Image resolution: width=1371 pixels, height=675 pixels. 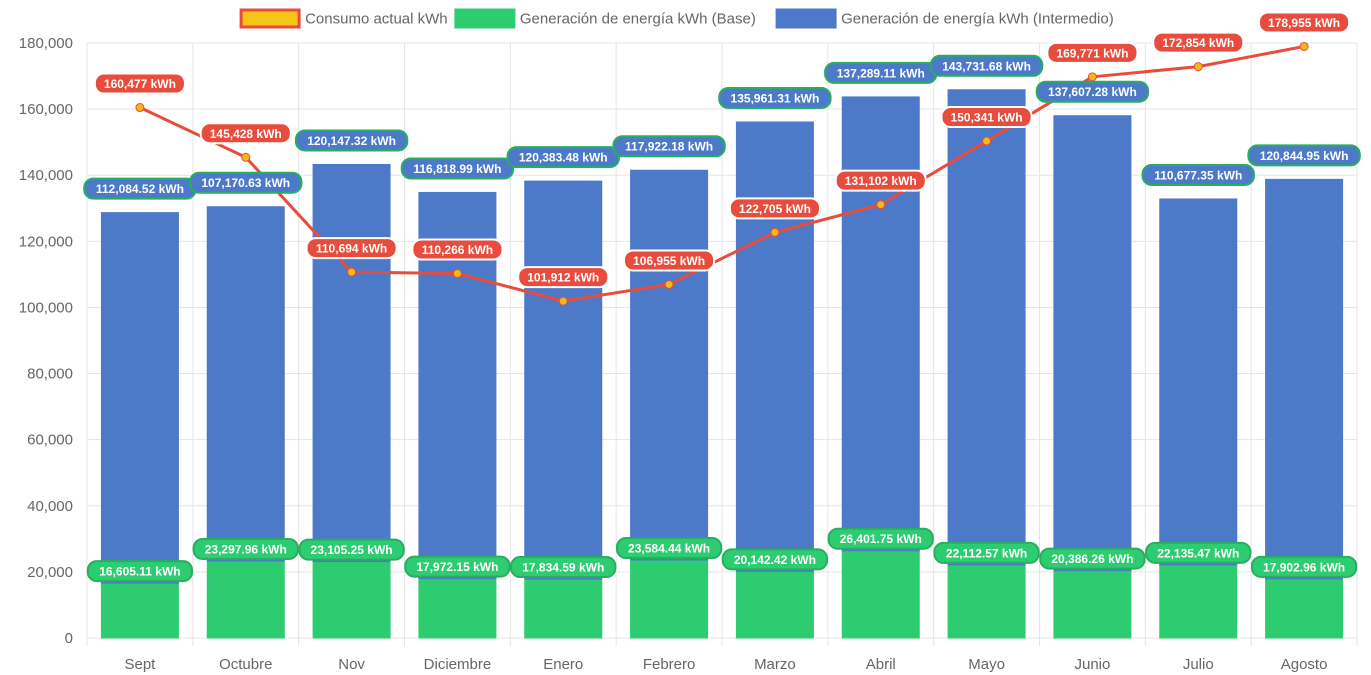 I want to click on x-tick-label: Marzo, so click(x=775, y=664).